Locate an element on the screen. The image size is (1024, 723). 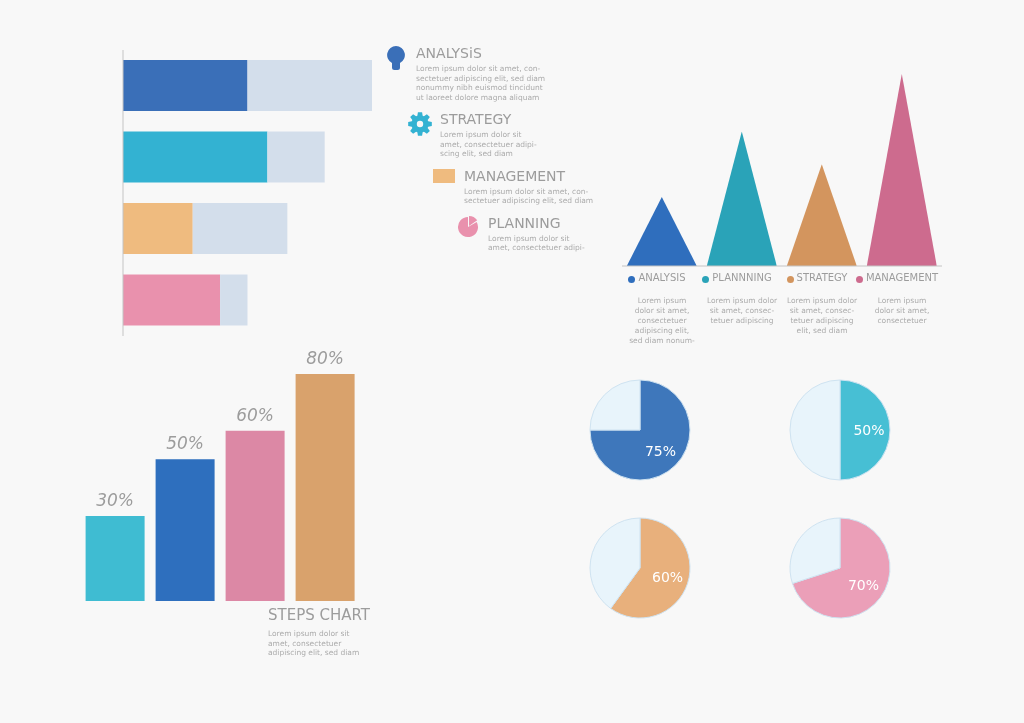
x-tick-label: MANAGEMENT is located at coordinates (902, 278).